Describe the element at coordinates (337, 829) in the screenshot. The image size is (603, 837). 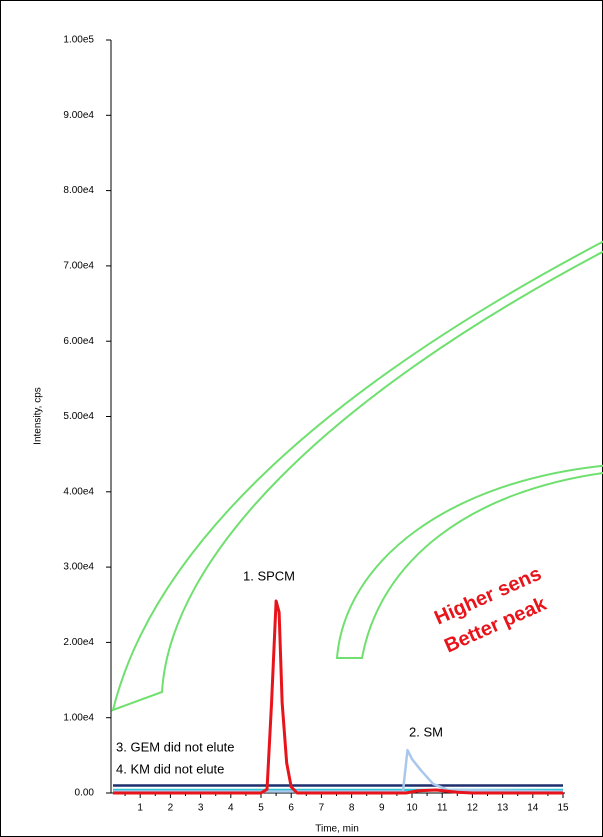
I see `x-axis-label: Time, min` at that location.